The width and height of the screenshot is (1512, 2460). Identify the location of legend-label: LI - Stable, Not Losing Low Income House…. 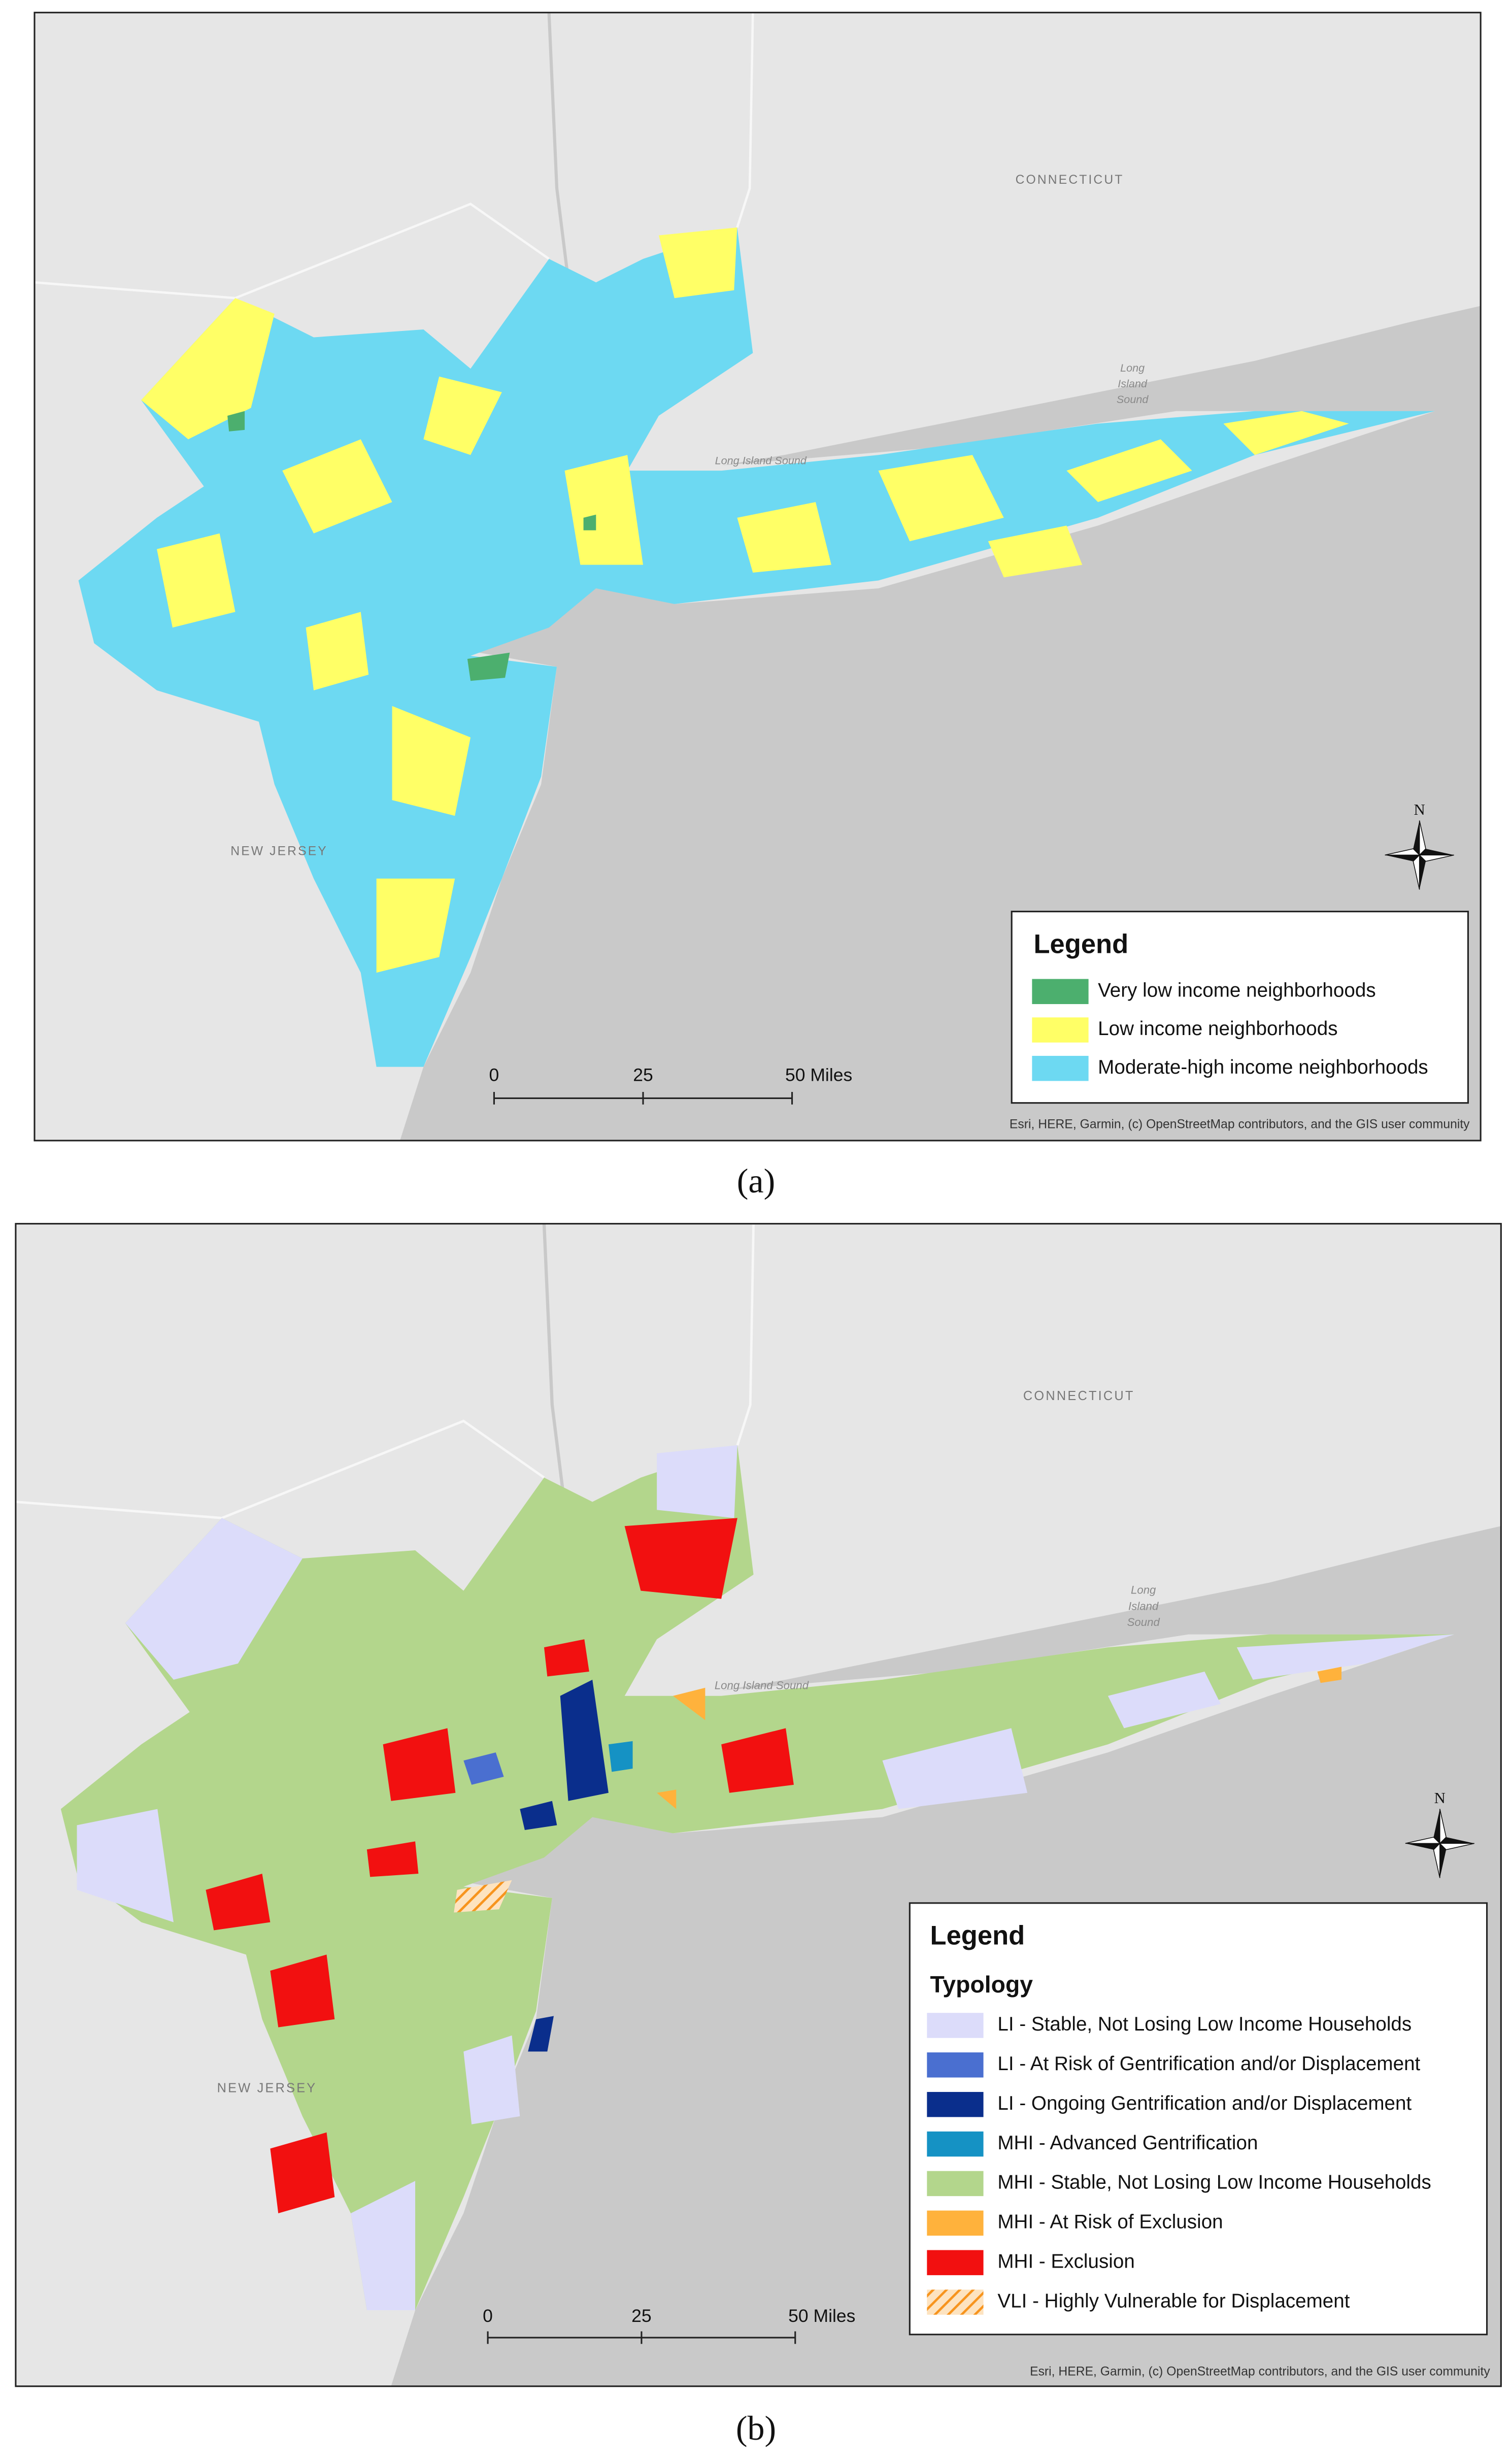
(1204, 2024).